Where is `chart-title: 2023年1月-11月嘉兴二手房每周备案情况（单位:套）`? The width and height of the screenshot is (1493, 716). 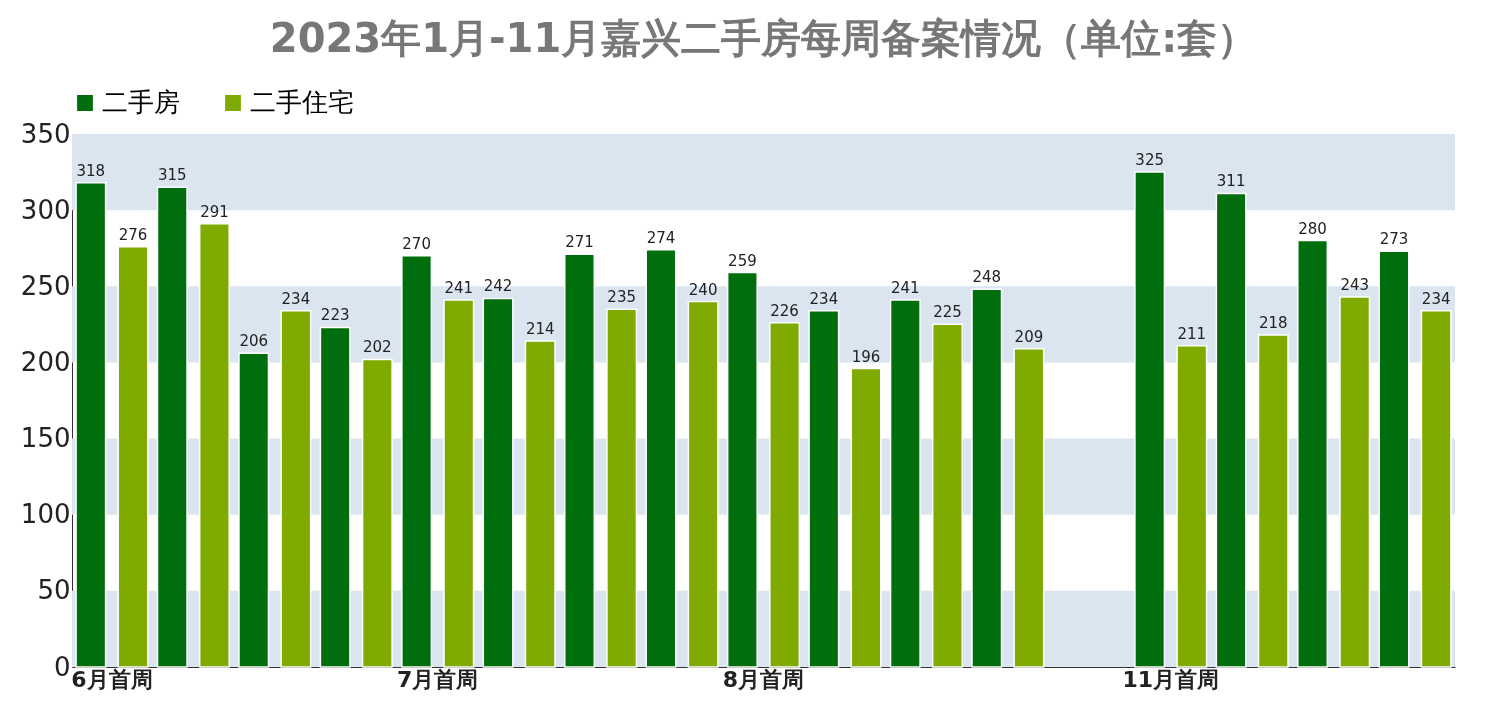 chart-title: 2023年1月-11月嘉兴二手房每周备案情况（单位:套） is located at coordinates (763, 38).